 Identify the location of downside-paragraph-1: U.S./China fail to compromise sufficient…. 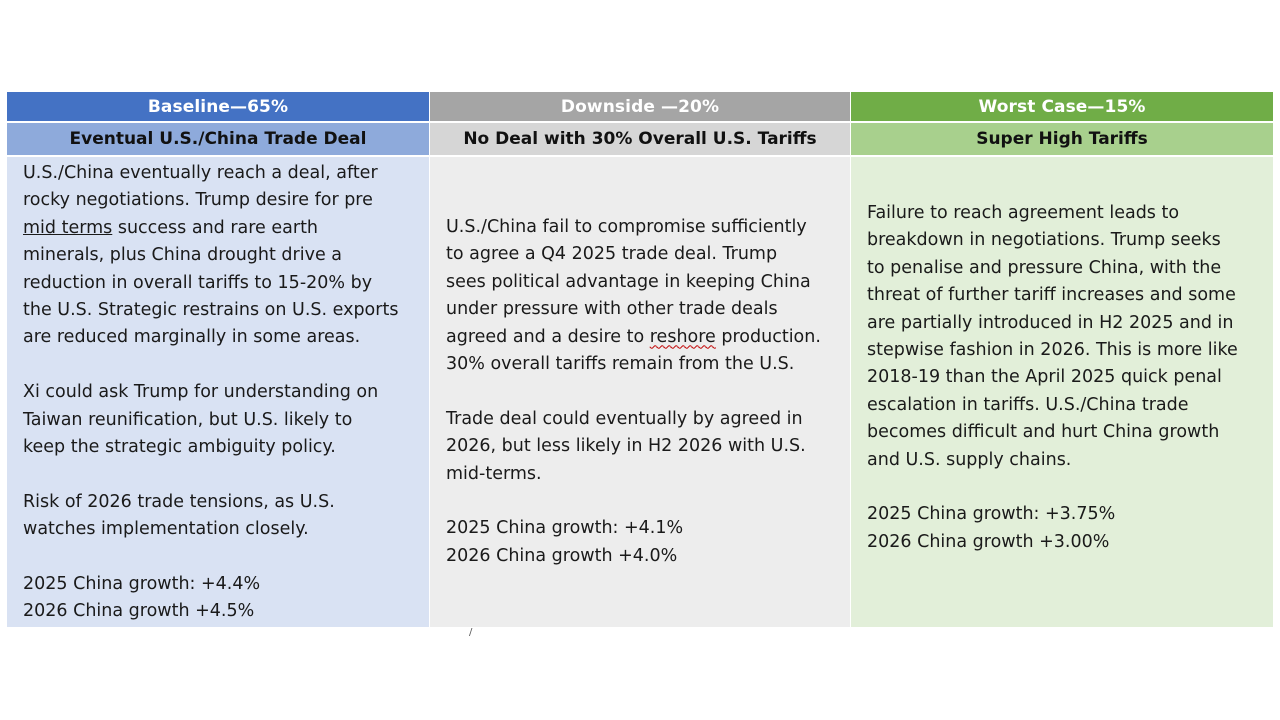
(641, 296).